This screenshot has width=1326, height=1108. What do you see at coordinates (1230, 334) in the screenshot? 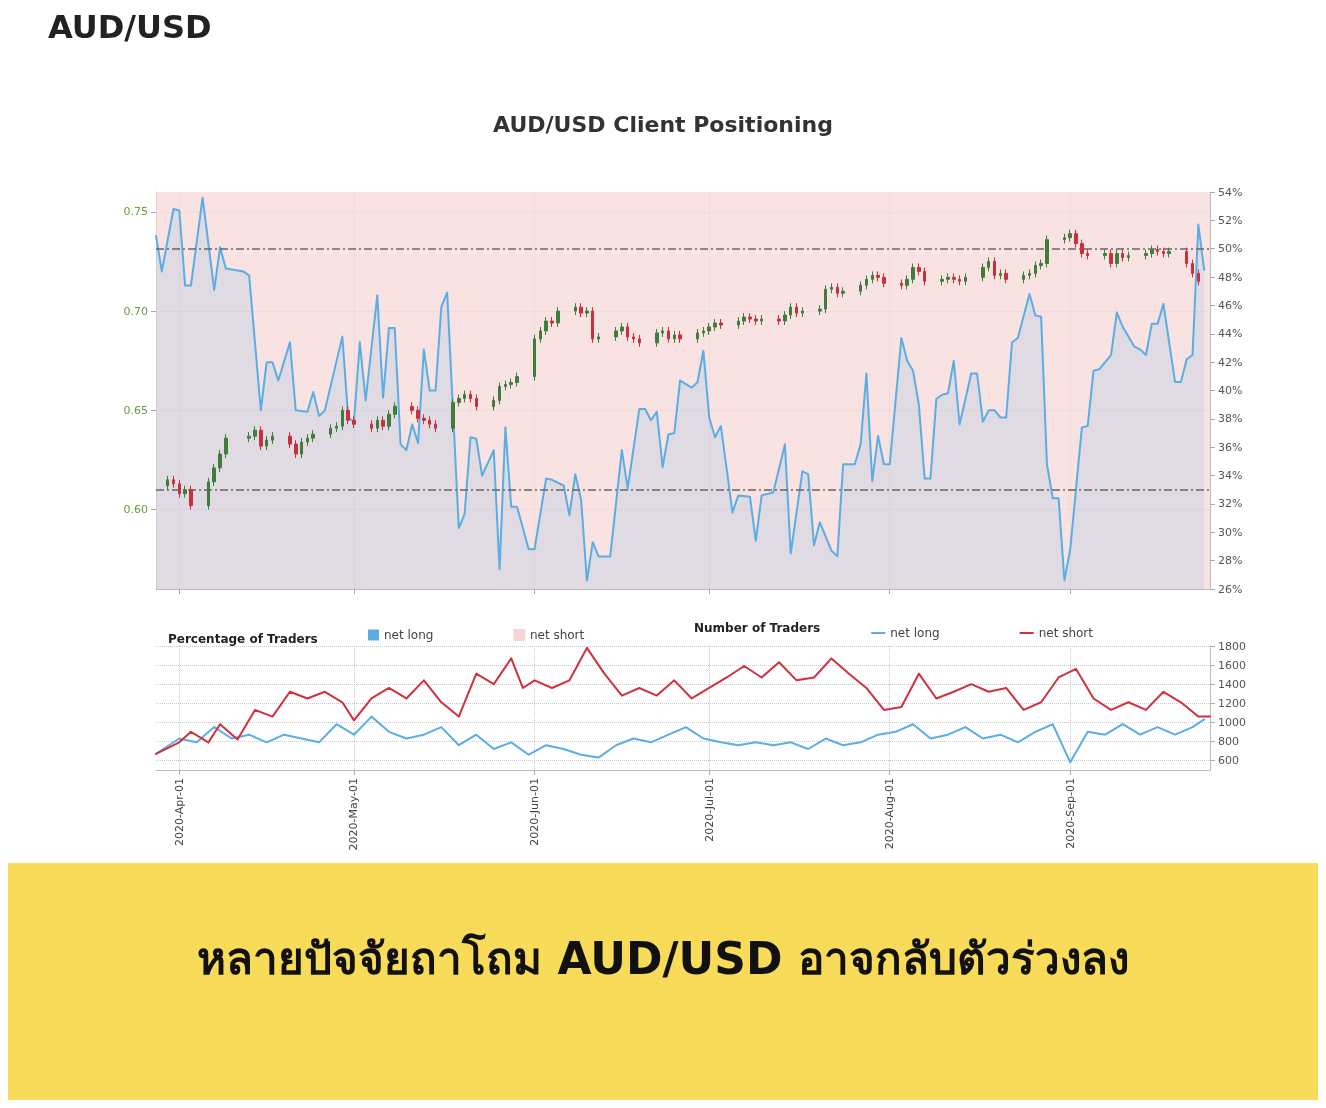
I see `y2-tick-label: 44%` at bounding box center [1230, 334].